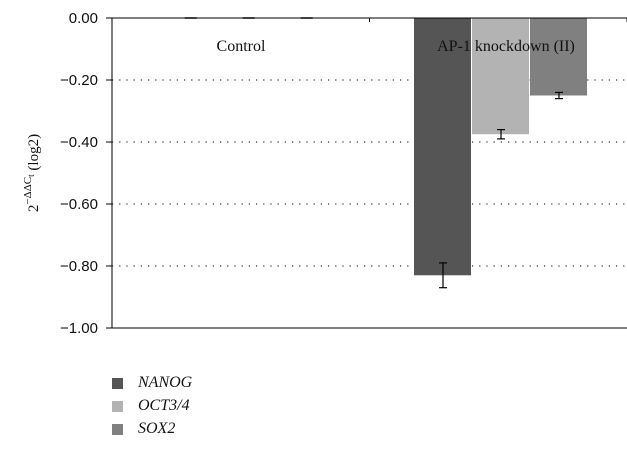 This screenshot has width=627, height=449. Describe the element at coordinates (500, 76) in the screenshot. I see `bar-OCT3/4-1` at that location.